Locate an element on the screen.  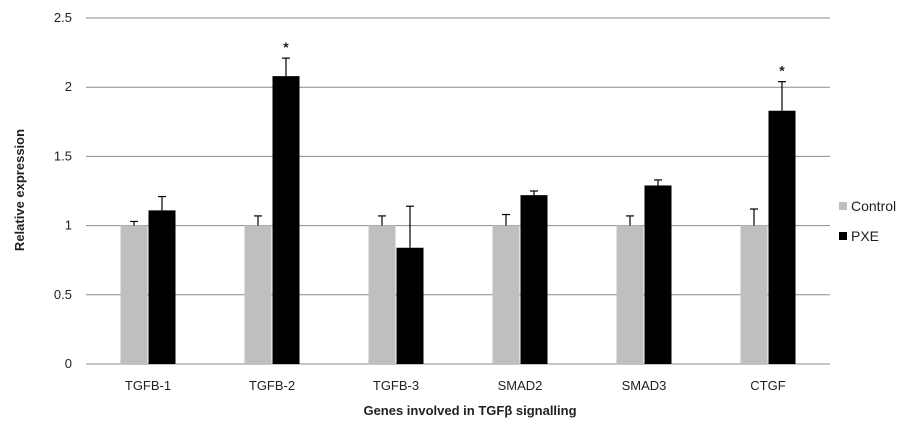
x-tick-label: TGFB-2 is located at coordinates (272, 385).